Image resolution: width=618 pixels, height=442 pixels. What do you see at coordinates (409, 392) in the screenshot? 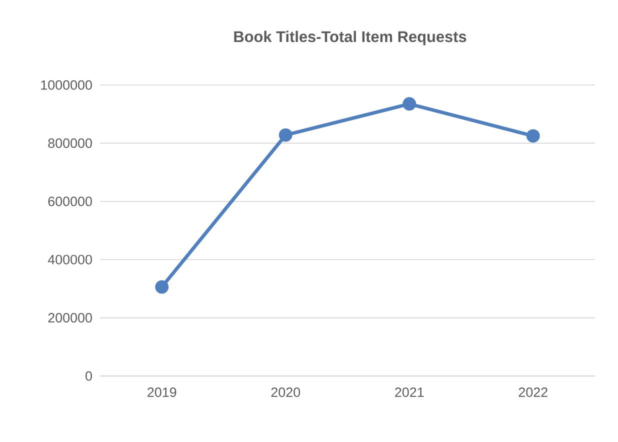
I see `x-tick-label: 2021` at bounding box center [409, 392].